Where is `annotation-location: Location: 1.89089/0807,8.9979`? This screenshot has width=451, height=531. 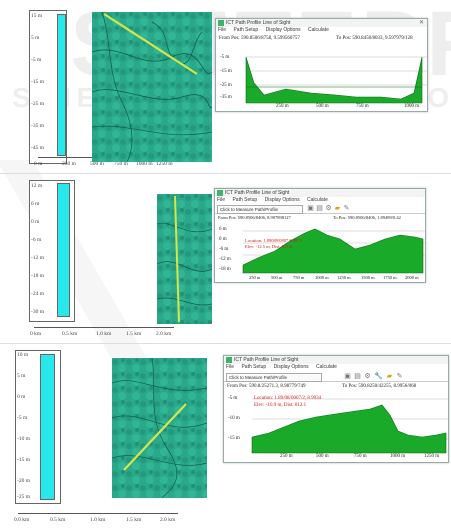
annotation-location: Location: 1.89089/0807,8.9979 is located at coordinates (273, 240).